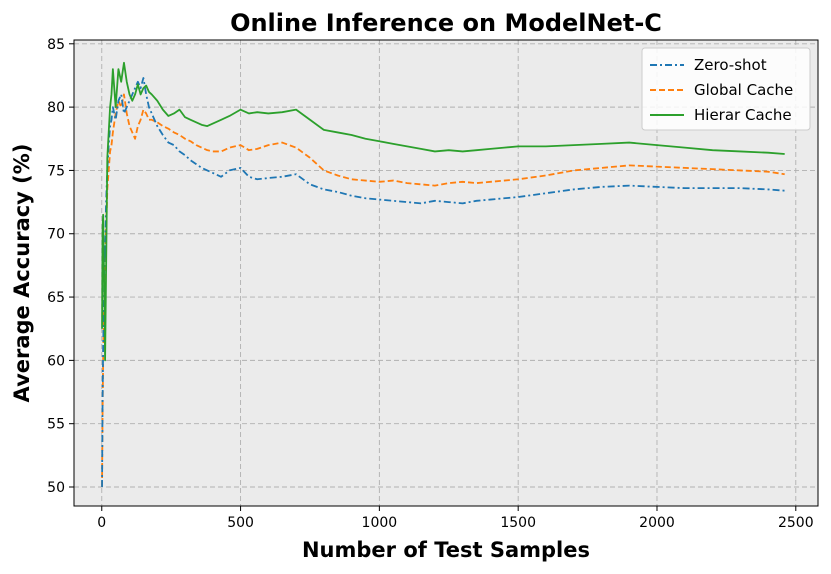 The image size is (831, 574). What do you see at coordinates (518, 523) in the screenshot?
I see `x-tick-label: 1500` at bounding box center [518, 523].